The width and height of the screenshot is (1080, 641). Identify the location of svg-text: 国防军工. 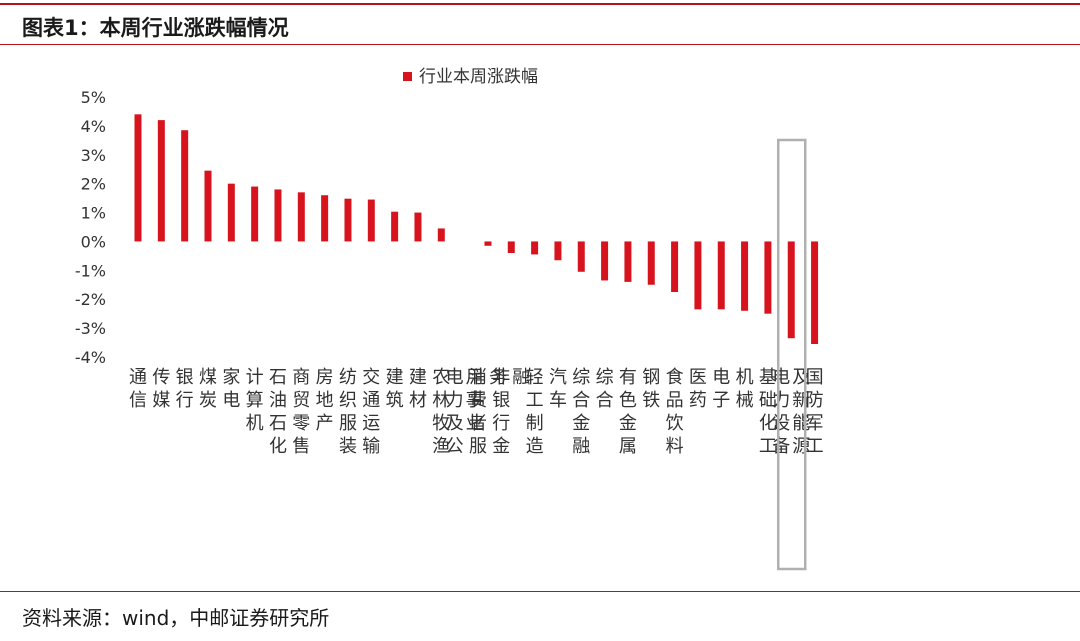
(815, 412).